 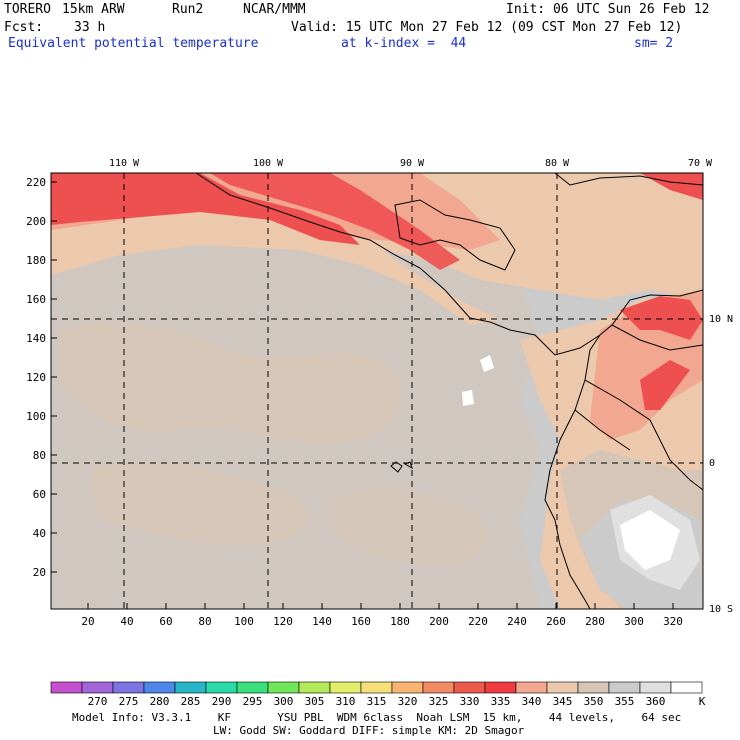 What do you see at coordinates (124, 163) in the screenshot?
I see `lon-label-110w: 110 W` at bounding box center [124, 163].